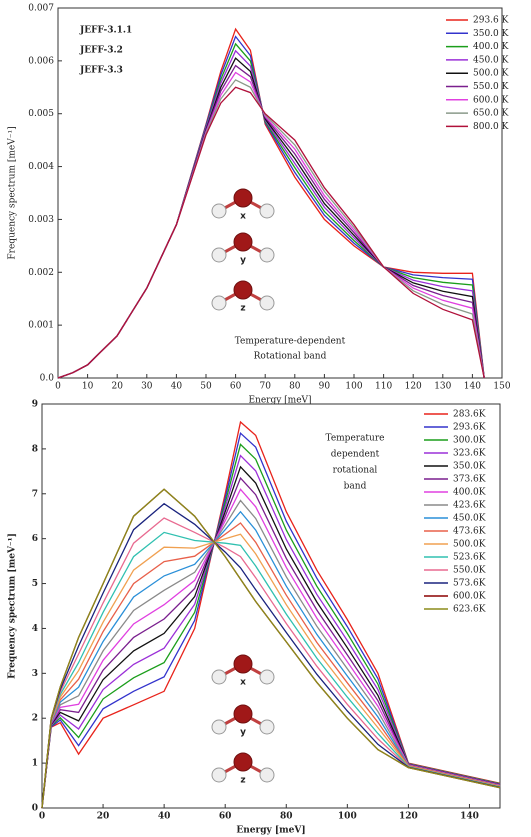 The width and height of the screenshot is (531, 837). I want to click on x-tick-label: 80, so click(295, 387).